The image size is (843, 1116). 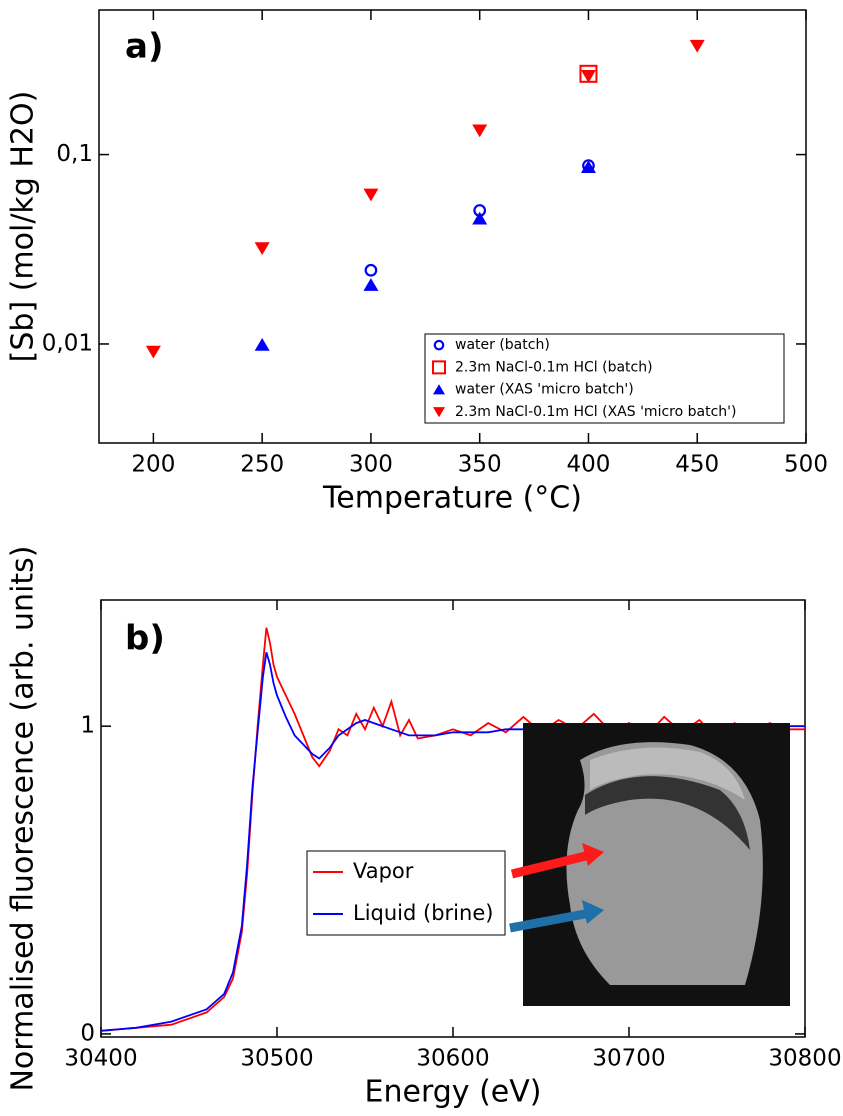 I want to click on y-tick-label: 0,1, so click(x=74, y=154).